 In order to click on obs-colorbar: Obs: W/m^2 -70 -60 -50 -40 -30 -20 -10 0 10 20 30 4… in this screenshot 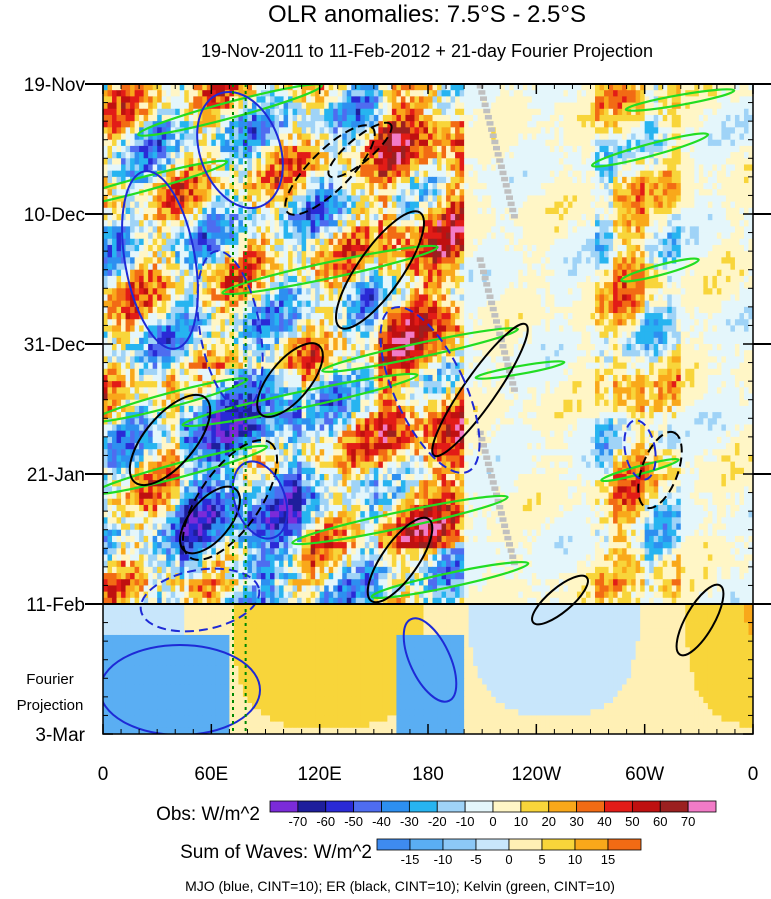, I will do `click(436, 814)`.